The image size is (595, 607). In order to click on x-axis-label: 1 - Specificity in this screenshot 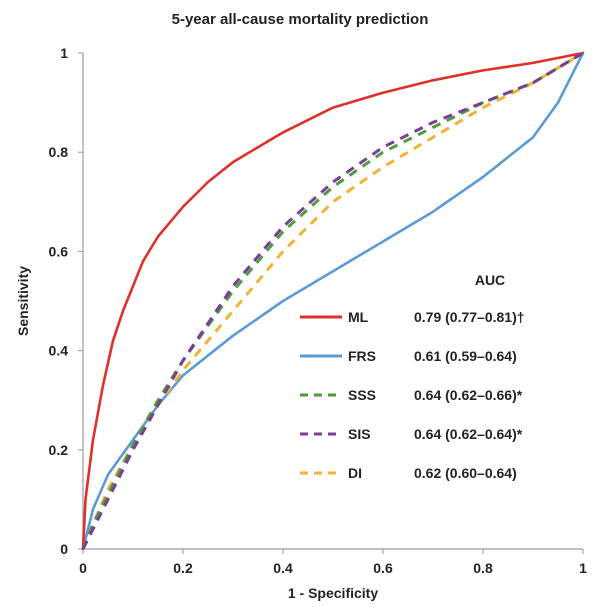, I will do `click(333, 593)`.